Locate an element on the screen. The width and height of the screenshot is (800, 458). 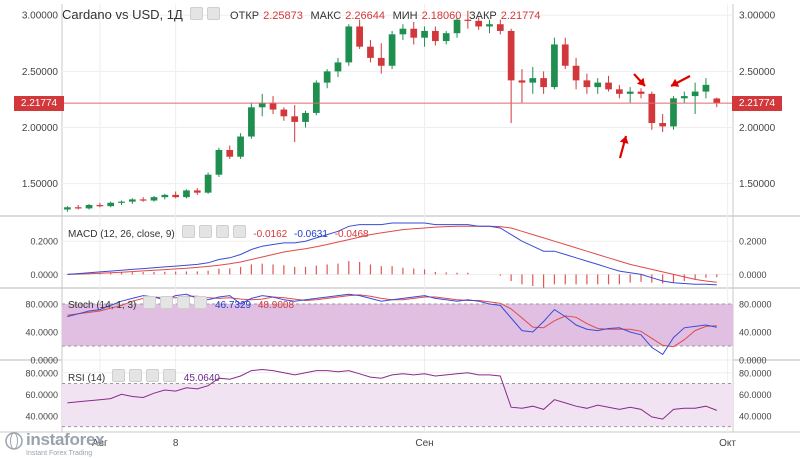
rsi-y-tick-left: 60.0000 is located at coordinates (41, 395).